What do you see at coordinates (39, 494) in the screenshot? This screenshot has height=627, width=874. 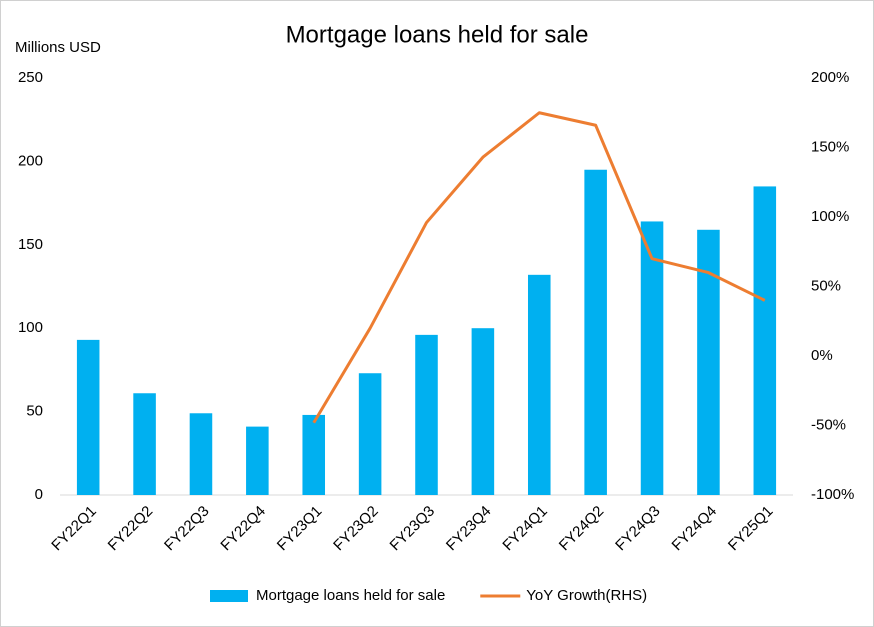 I see `y-tick-label: 0` at bounding box center [39, 494].